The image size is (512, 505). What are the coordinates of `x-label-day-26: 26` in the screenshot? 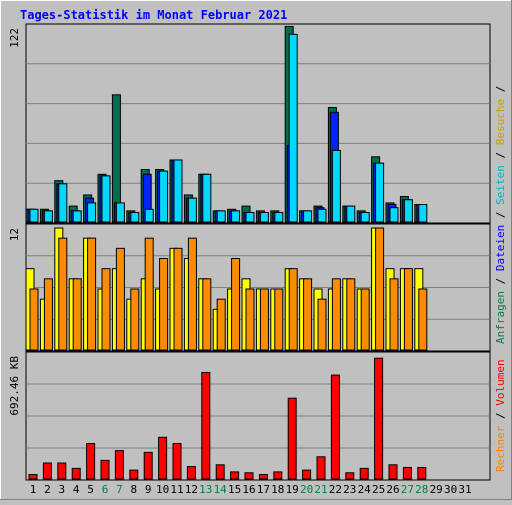 It's located at (392, 489).